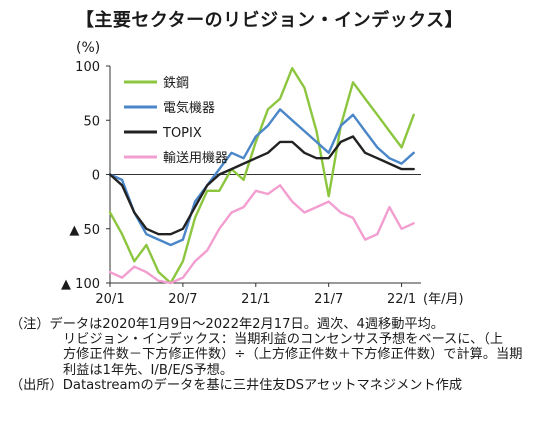  Describe the element at coordinates (96, 176) in the screenshot. I see `y-tick-label: 0` at that location.